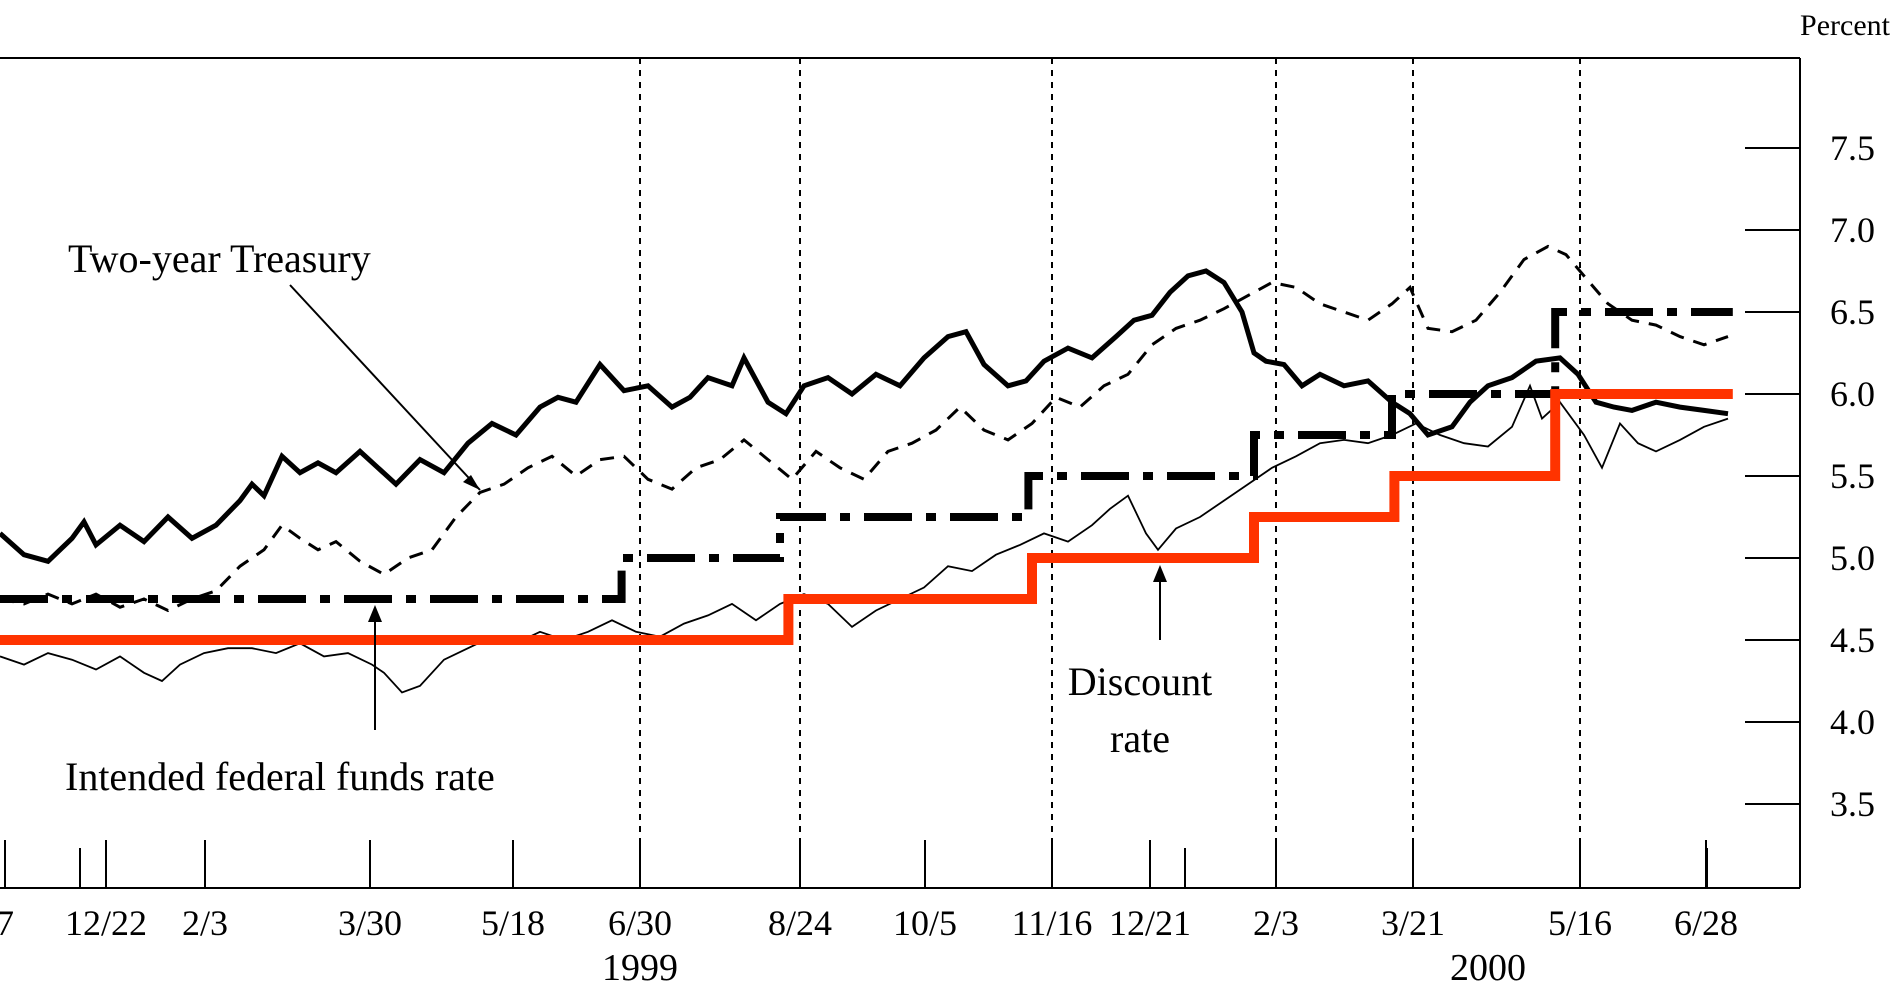 The image size is (1895, 988). Describe the element at coordinates (1140, 681) in the screenshot. I see `annotation-discount-line1: Discount` at that location.